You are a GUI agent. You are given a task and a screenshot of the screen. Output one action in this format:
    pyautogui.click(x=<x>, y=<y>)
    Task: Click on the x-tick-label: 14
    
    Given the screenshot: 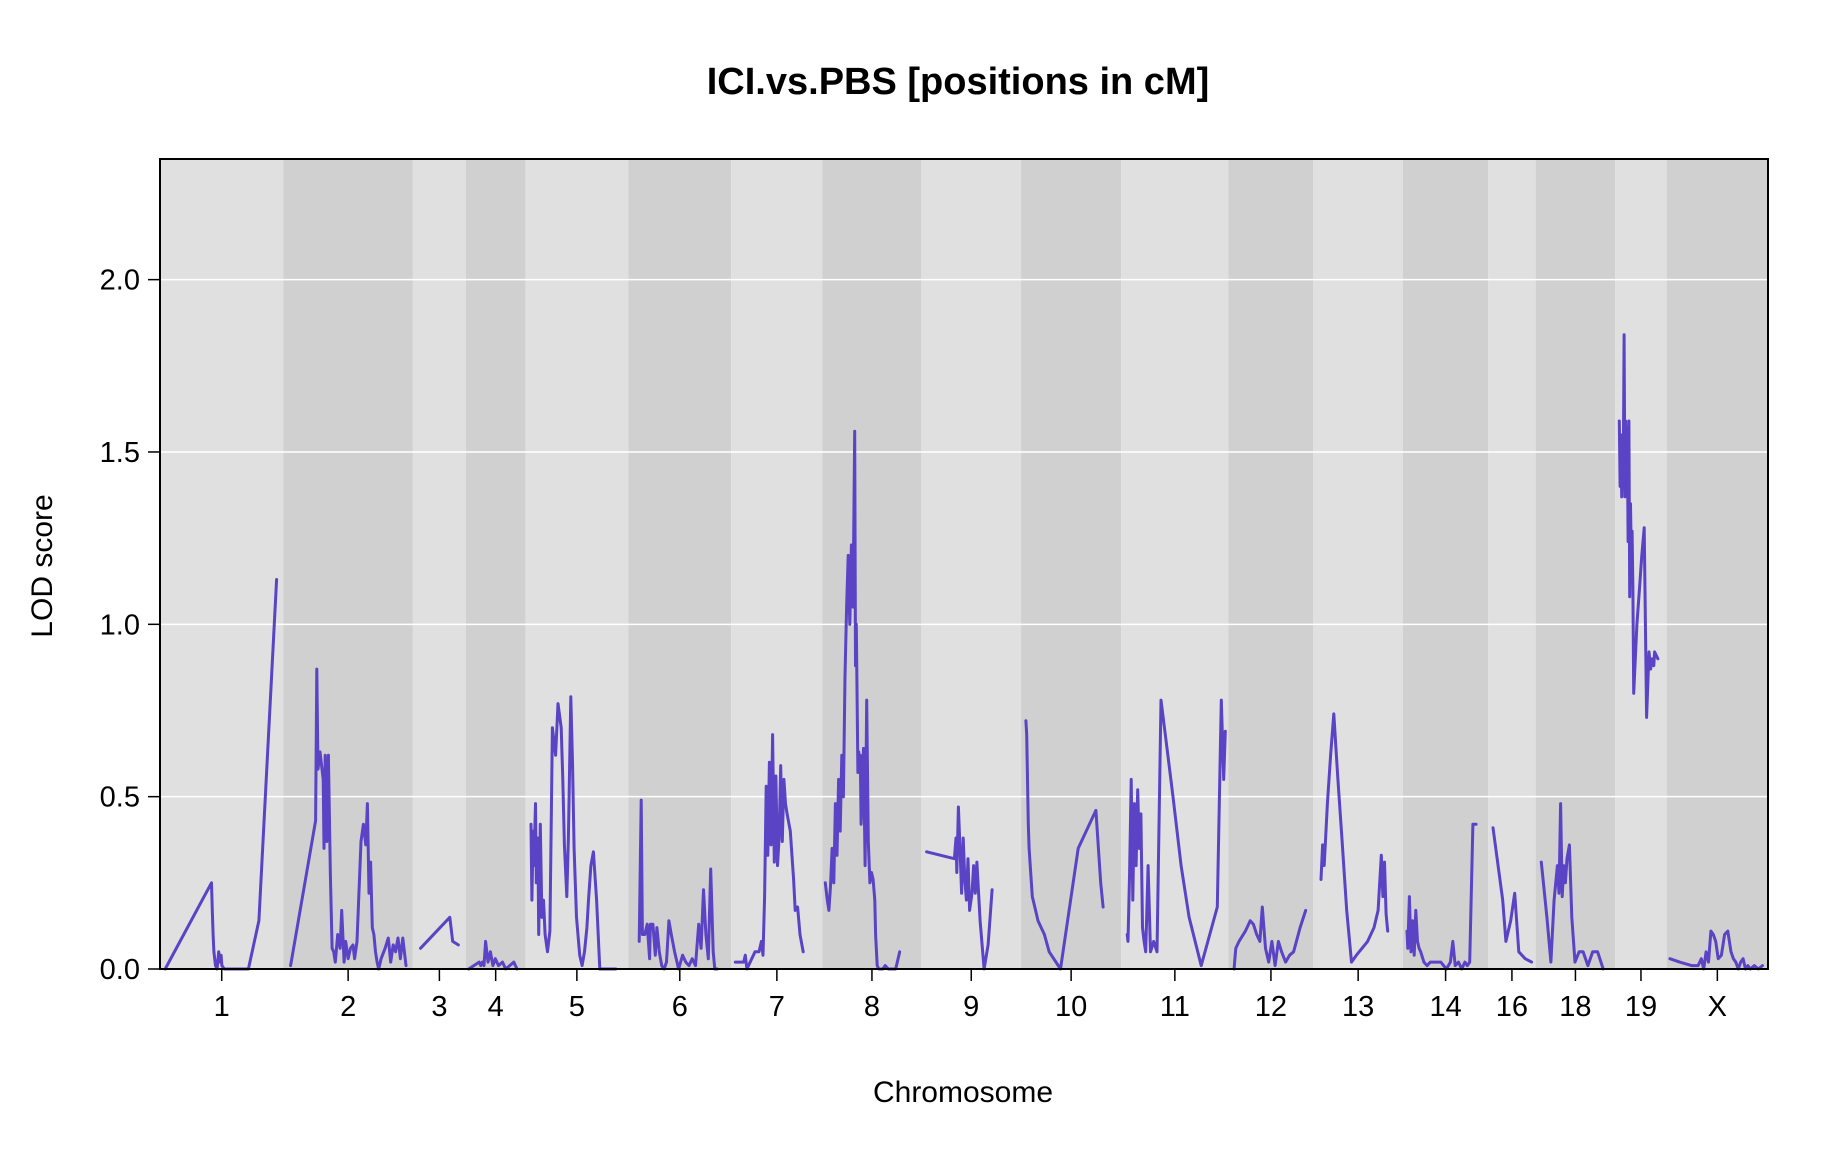 What is the action you would take?
    pyautogui.click(x=1445, y=1007)
    